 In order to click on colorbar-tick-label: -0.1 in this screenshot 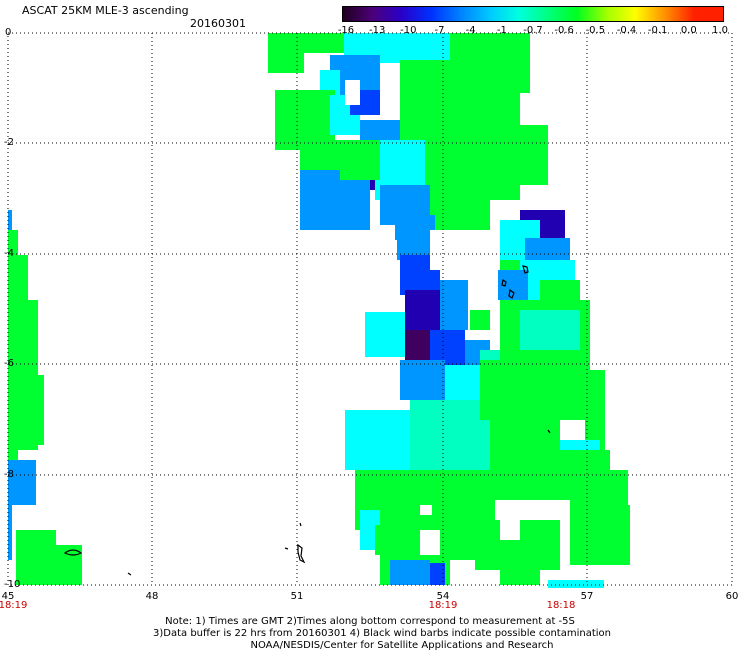, I will do `click(657, 30)`.